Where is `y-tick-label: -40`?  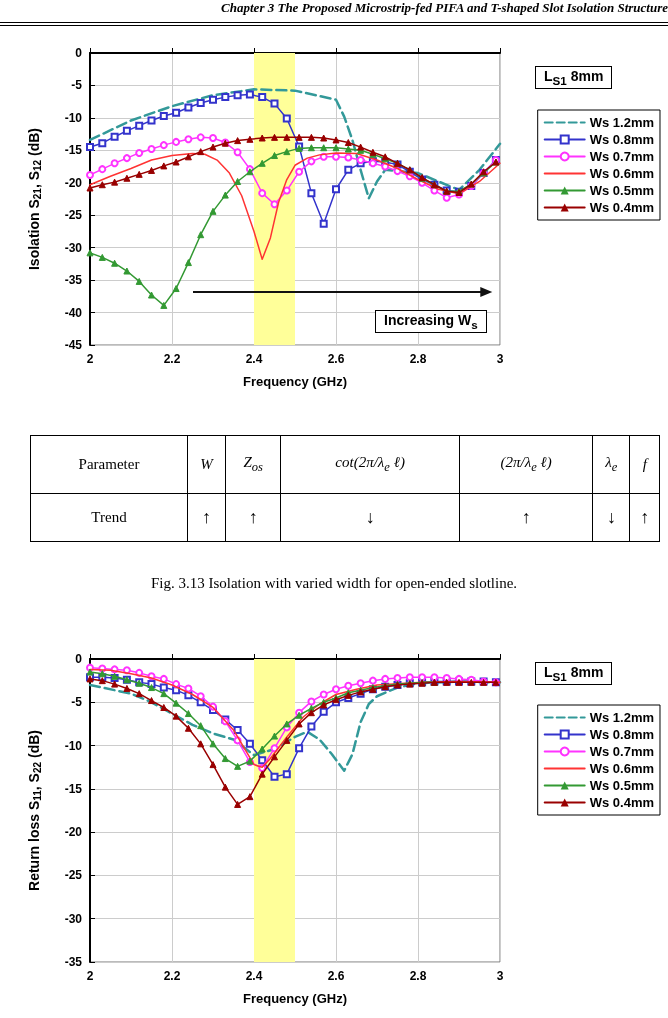 y-tick-label: -40 is located at coordinates (73, 312).